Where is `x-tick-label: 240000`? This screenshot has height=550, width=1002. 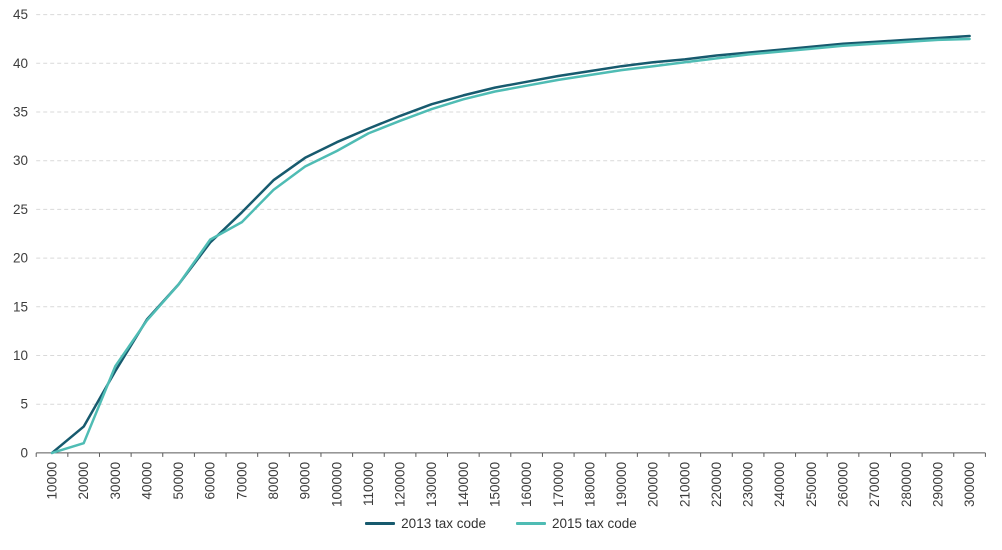
x-tick-label: 240000 is located at coordinates (779, 484).